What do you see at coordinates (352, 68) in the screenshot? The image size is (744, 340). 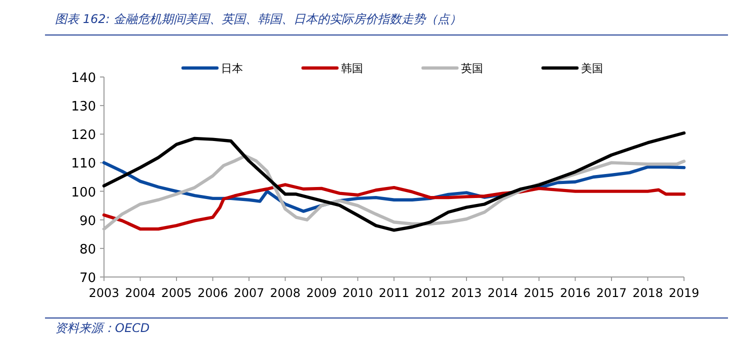 I see `legend-label: 韩国` at bounding box center [352, 68].